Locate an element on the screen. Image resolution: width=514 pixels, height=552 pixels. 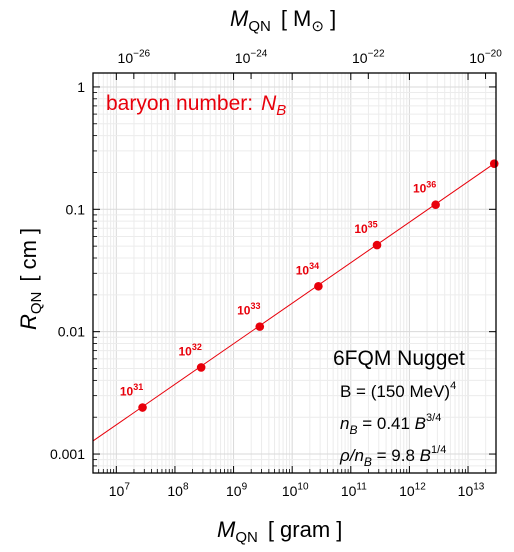
y-axis-title-unit: [ cm ] is located at coordinates (28, 255).